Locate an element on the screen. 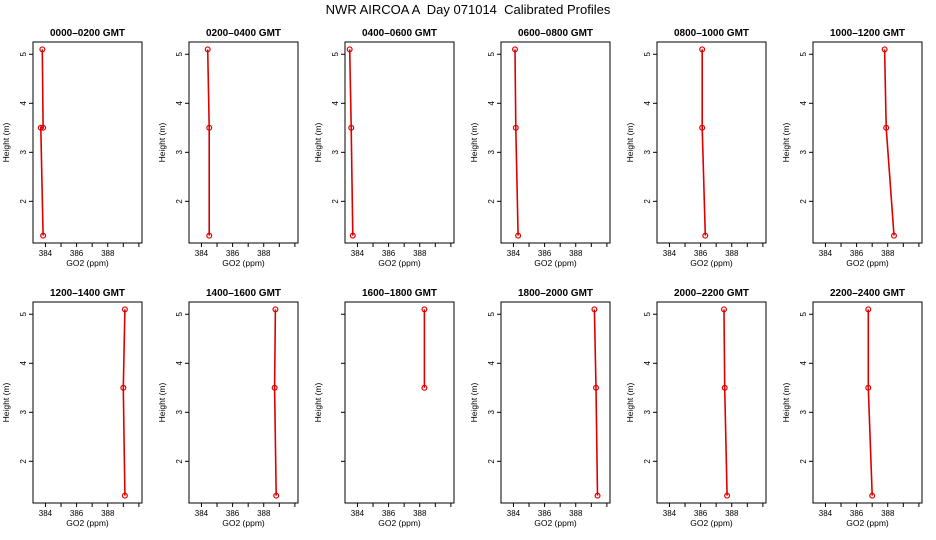 Image resolution: width=936 pixels, height=540 pixels. panel-title: 0200–0400 GMT is located at coordinates (243, 33).